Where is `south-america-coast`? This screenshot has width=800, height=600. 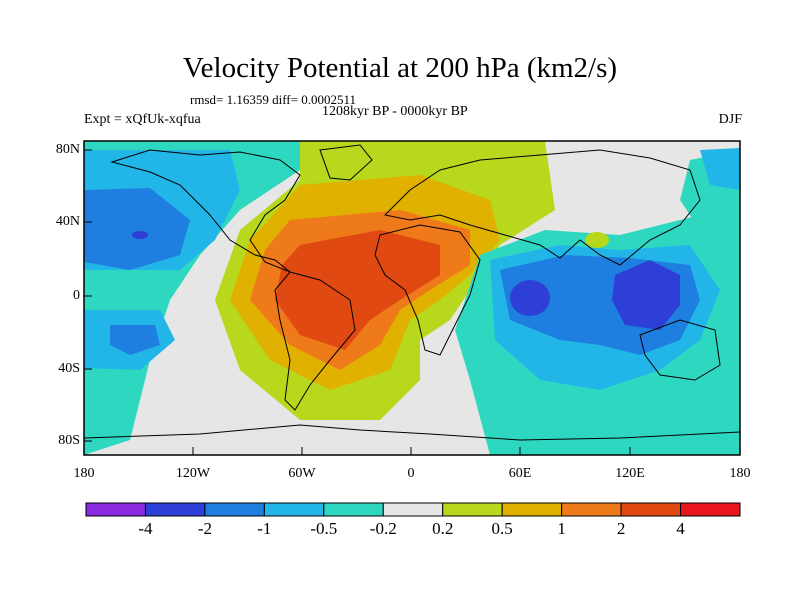
south-america-coast is located at coordinates (315, 341).